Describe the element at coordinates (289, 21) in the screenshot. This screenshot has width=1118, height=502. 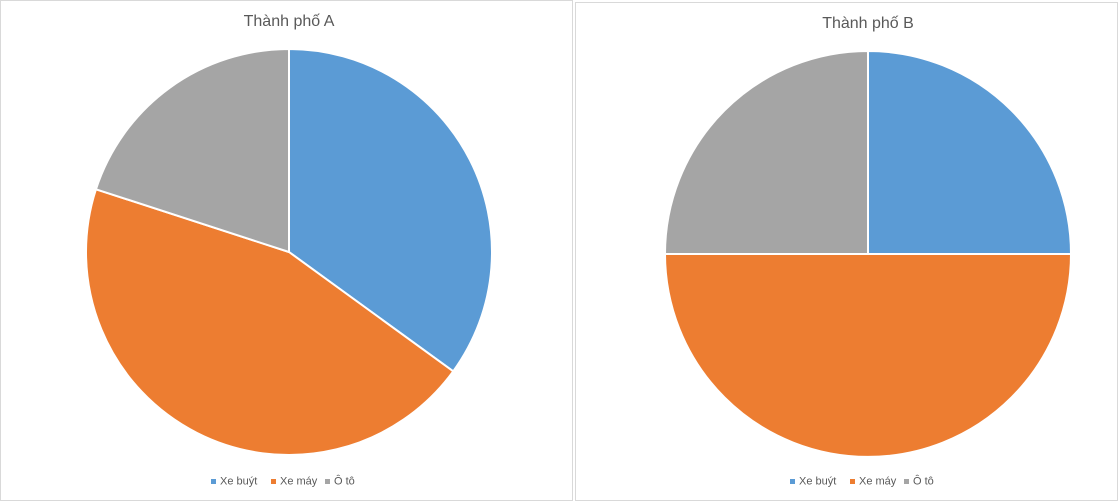
I see `chart-title: Thành phố A` at that location.